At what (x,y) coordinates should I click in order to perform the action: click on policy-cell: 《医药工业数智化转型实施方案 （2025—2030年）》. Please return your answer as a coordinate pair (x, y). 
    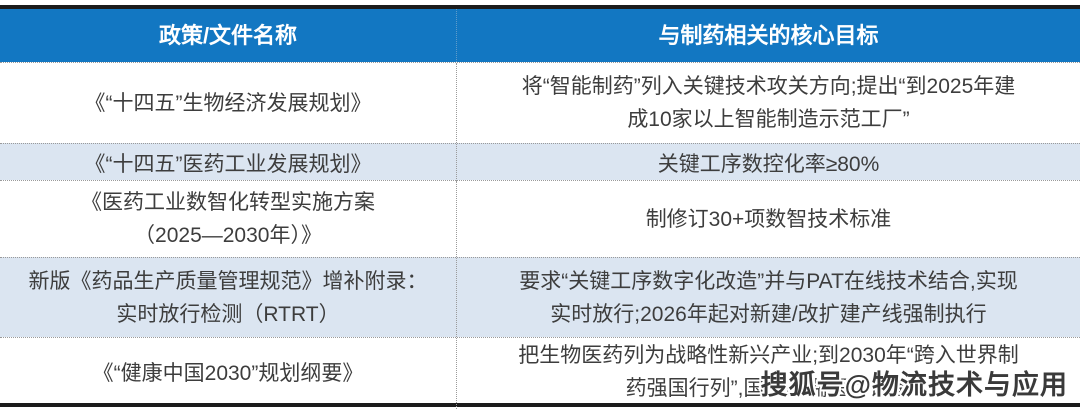
    Looking at the image, I should click on (228, 219).